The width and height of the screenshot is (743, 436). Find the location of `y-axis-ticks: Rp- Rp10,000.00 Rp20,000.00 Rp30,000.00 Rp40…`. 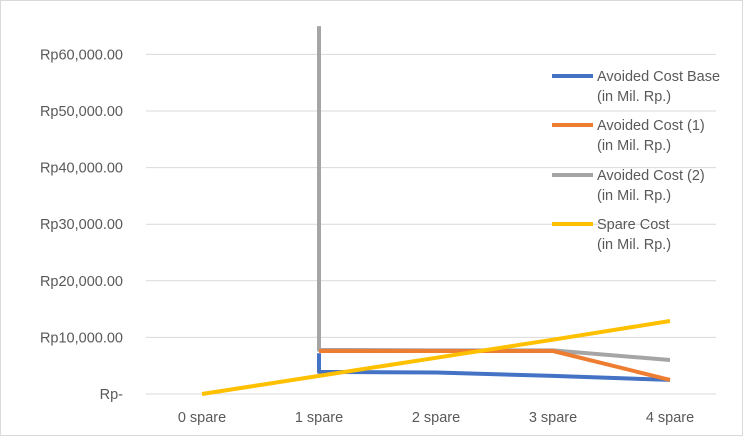

y-axis-ticks: Rp- Rp10,000.00 Rp20,000.00 Rp30,000.00 Rp40… is located at coordinates (81, 225).